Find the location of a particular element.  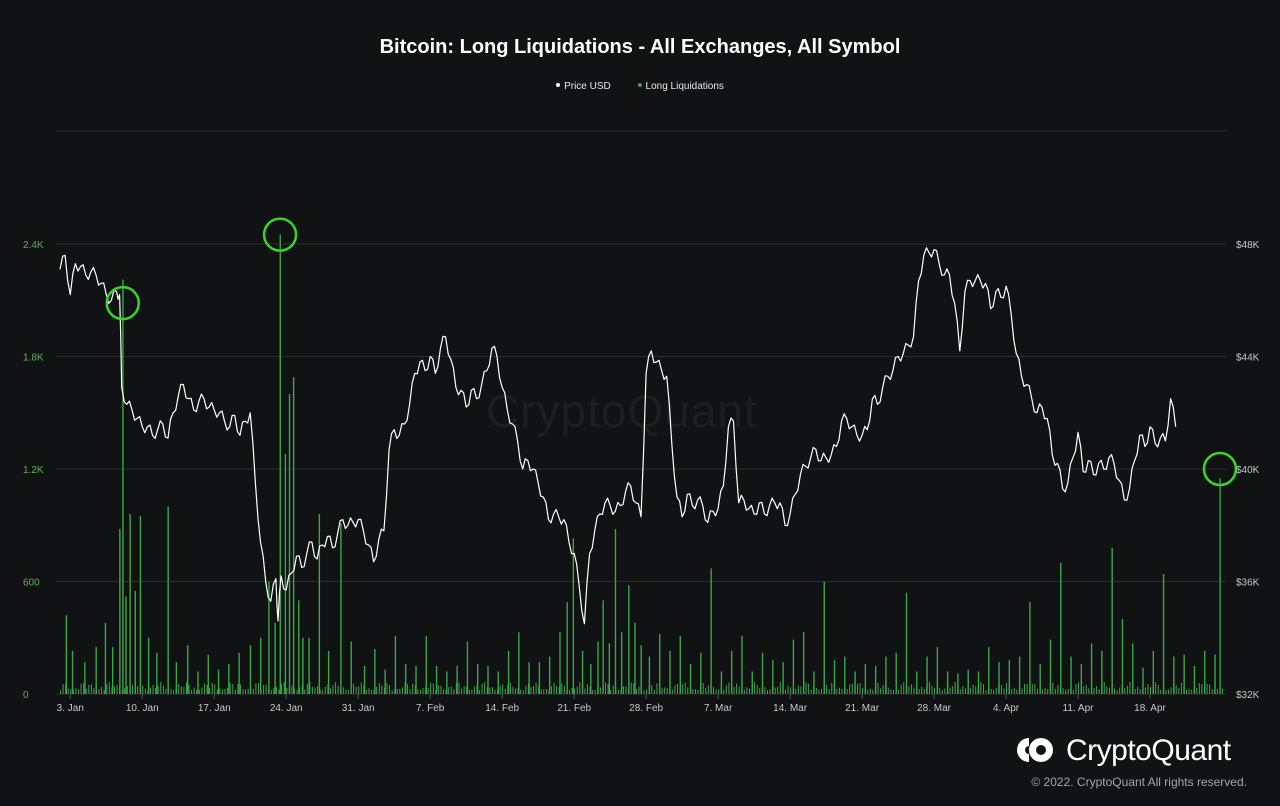

legend: Price USD Long Liquidations is located at coordinates (640, 86).